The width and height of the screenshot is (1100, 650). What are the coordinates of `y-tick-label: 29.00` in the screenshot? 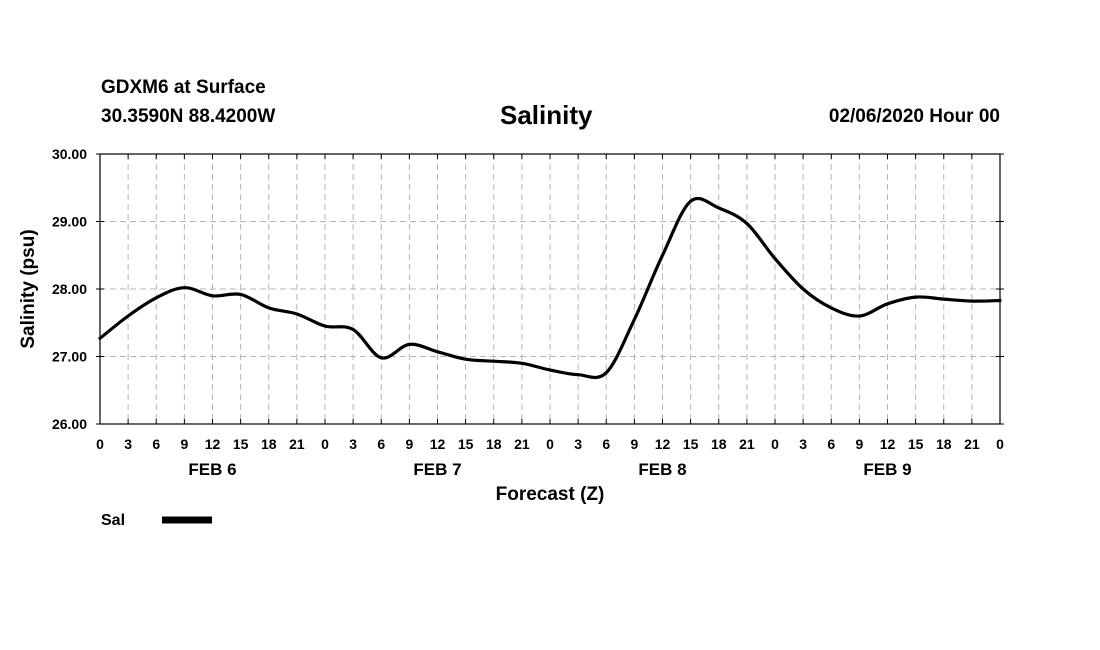 It's located at (69, 222).